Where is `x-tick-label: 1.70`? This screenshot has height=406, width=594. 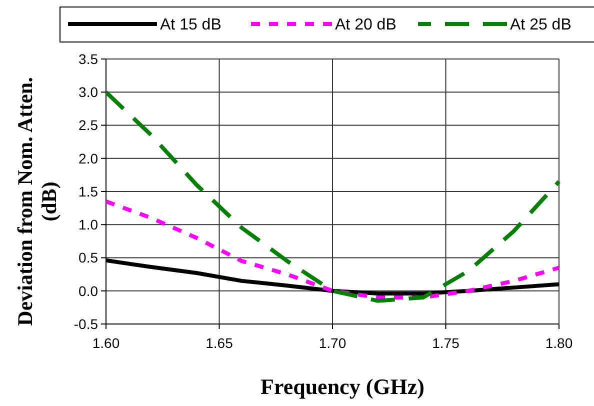 x-tick-label: 1.70 is located at coordinates (332, 343).